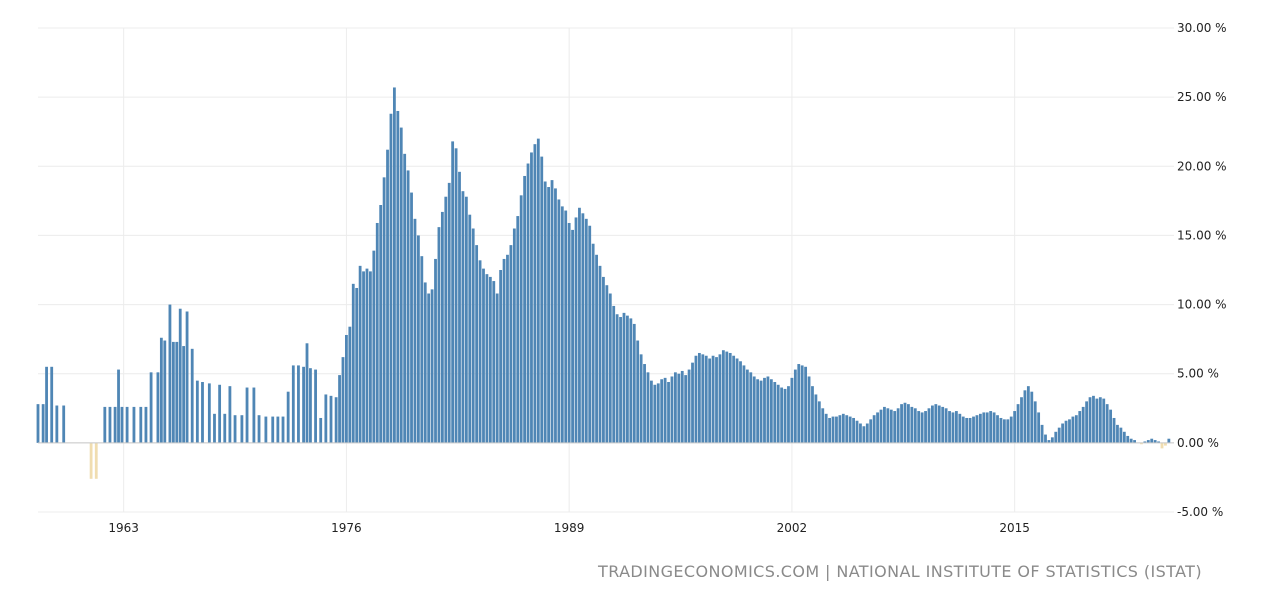  What do you see at coordinates (1202, 28) in the screenshot?
I see `y-tick-label: 30.00 %` at bounding box center [1202, 28].